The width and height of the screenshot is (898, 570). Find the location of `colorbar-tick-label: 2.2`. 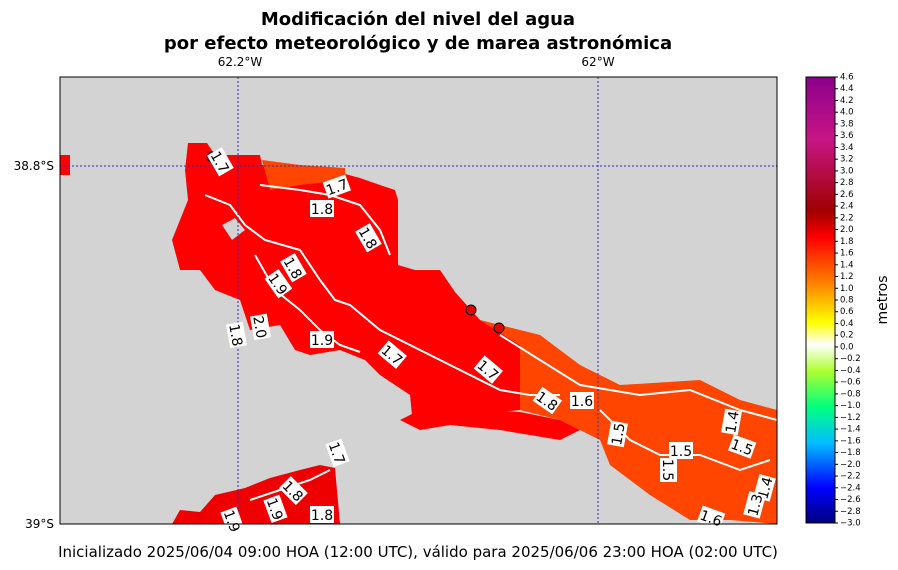

colorbar-tick-label: 2.2 is located at coordinates (847, 218).